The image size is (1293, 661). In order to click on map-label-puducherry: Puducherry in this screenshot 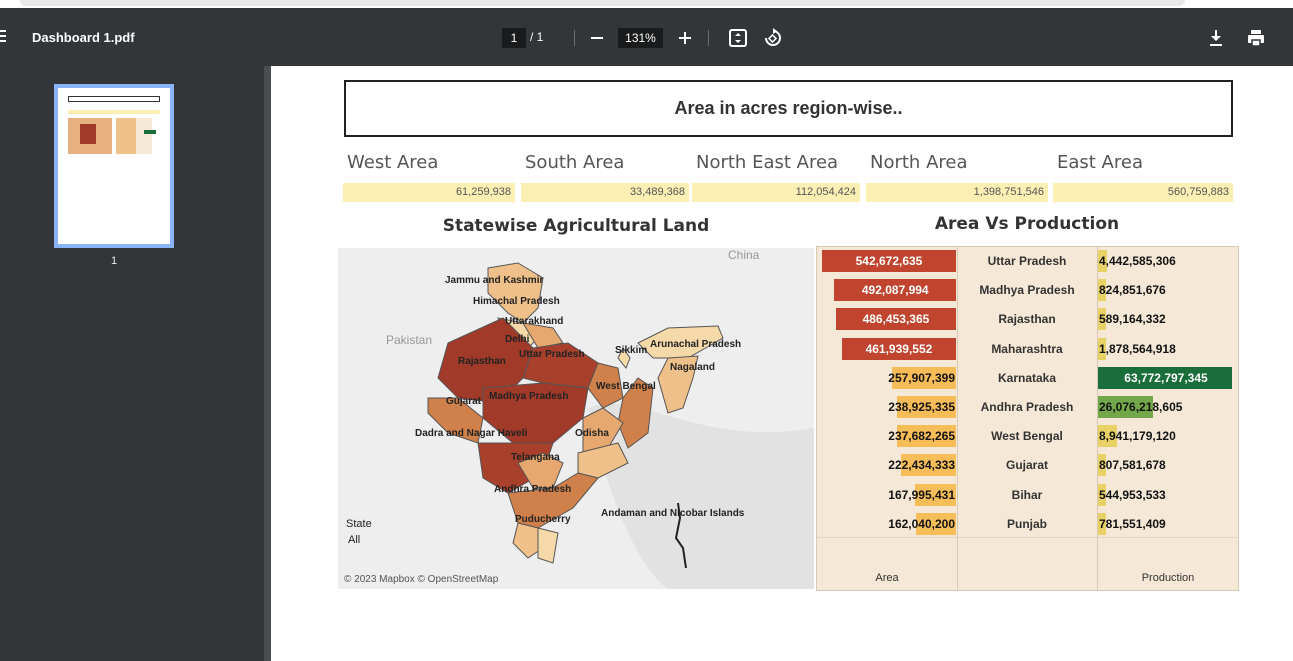, I will do `click(543, 519)`.